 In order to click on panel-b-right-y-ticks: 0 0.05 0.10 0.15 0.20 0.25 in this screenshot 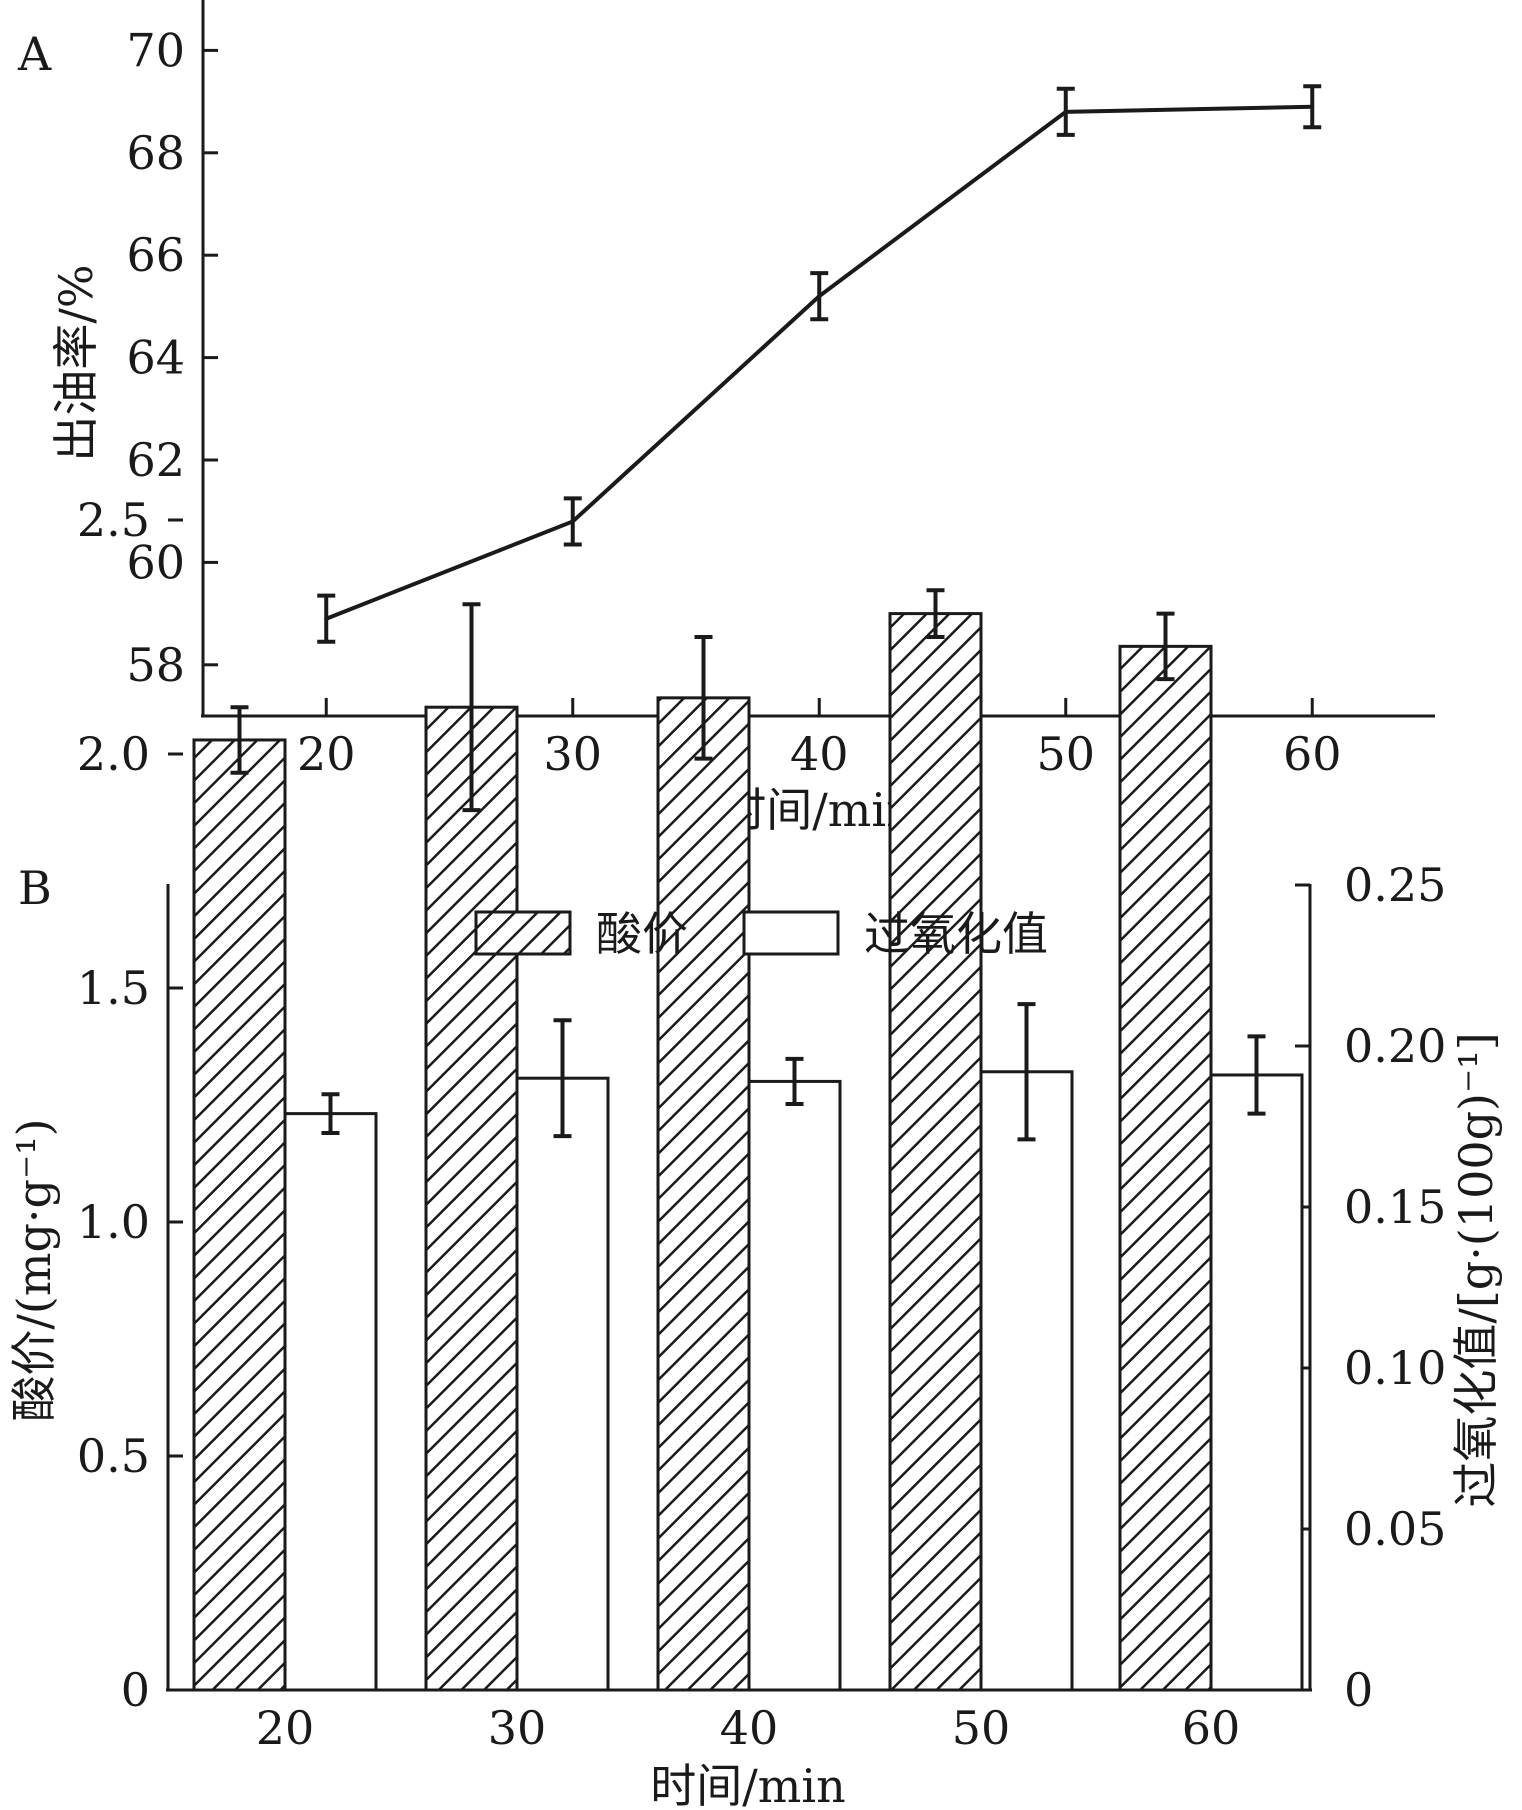, I will do `click(1370, 1287)`.